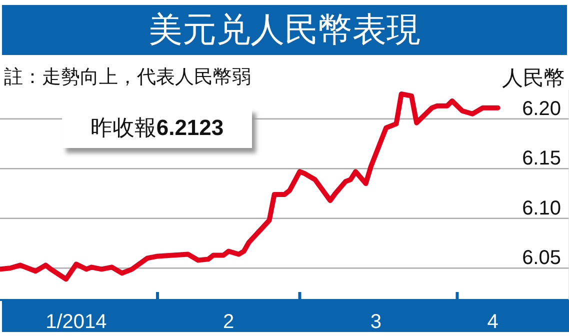 The image size is (569, 336). I want to click on y-tick-label: 6.15, so click(541, 159).